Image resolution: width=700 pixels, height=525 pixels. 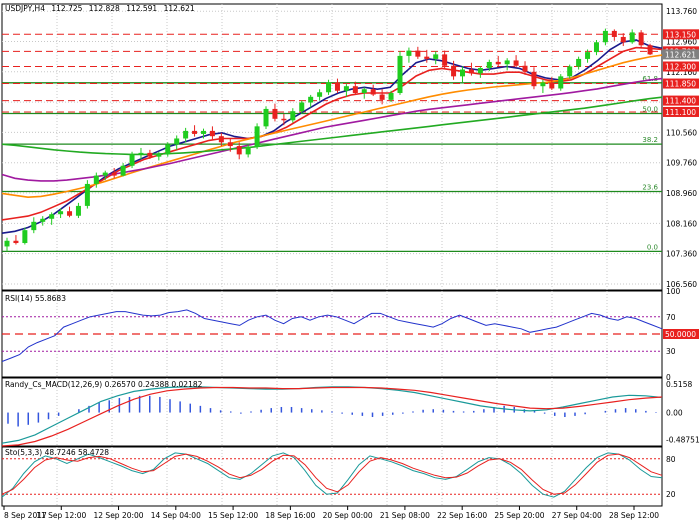 I want to click on stoch-title: Sto(5,3,3) 48.7246 58.4728, so click(x=57, y=452).